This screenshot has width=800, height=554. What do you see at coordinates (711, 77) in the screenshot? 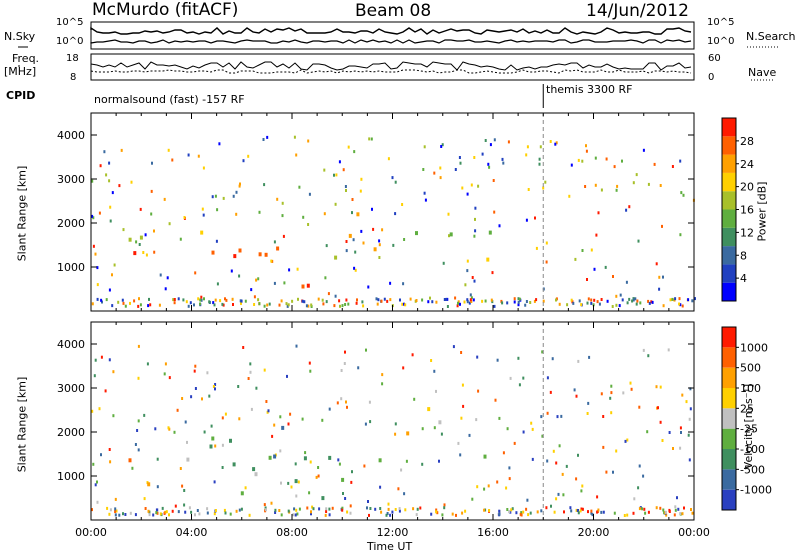
I see `nave-tick-low: 0` at bounding box center [711, 77].